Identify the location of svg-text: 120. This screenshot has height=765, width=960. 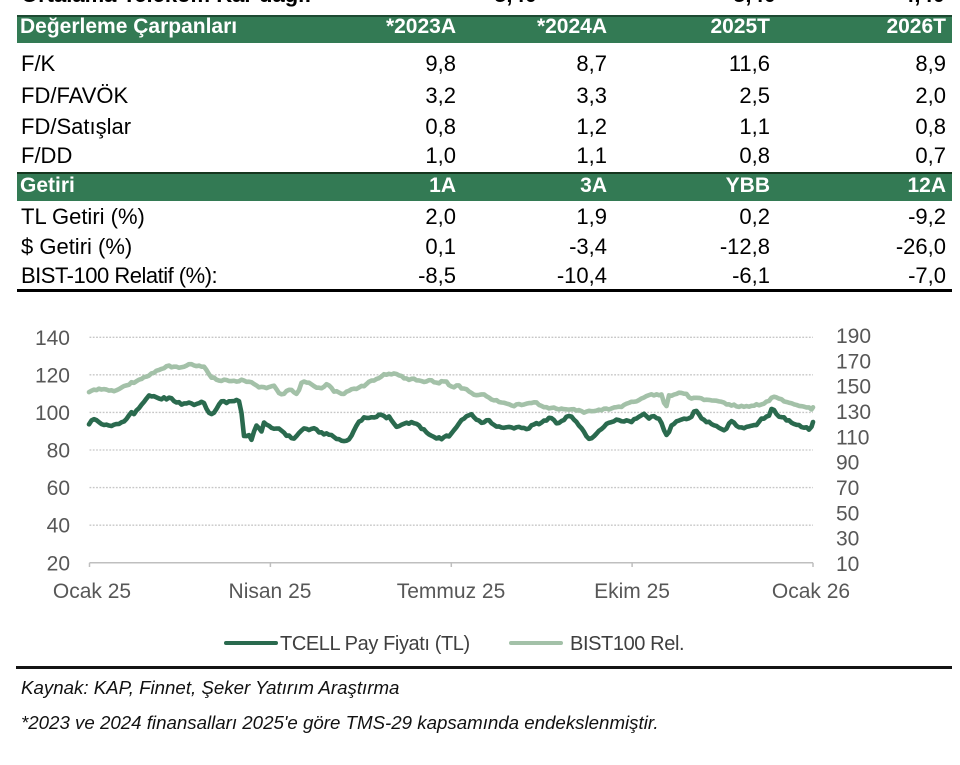
(52, 375).